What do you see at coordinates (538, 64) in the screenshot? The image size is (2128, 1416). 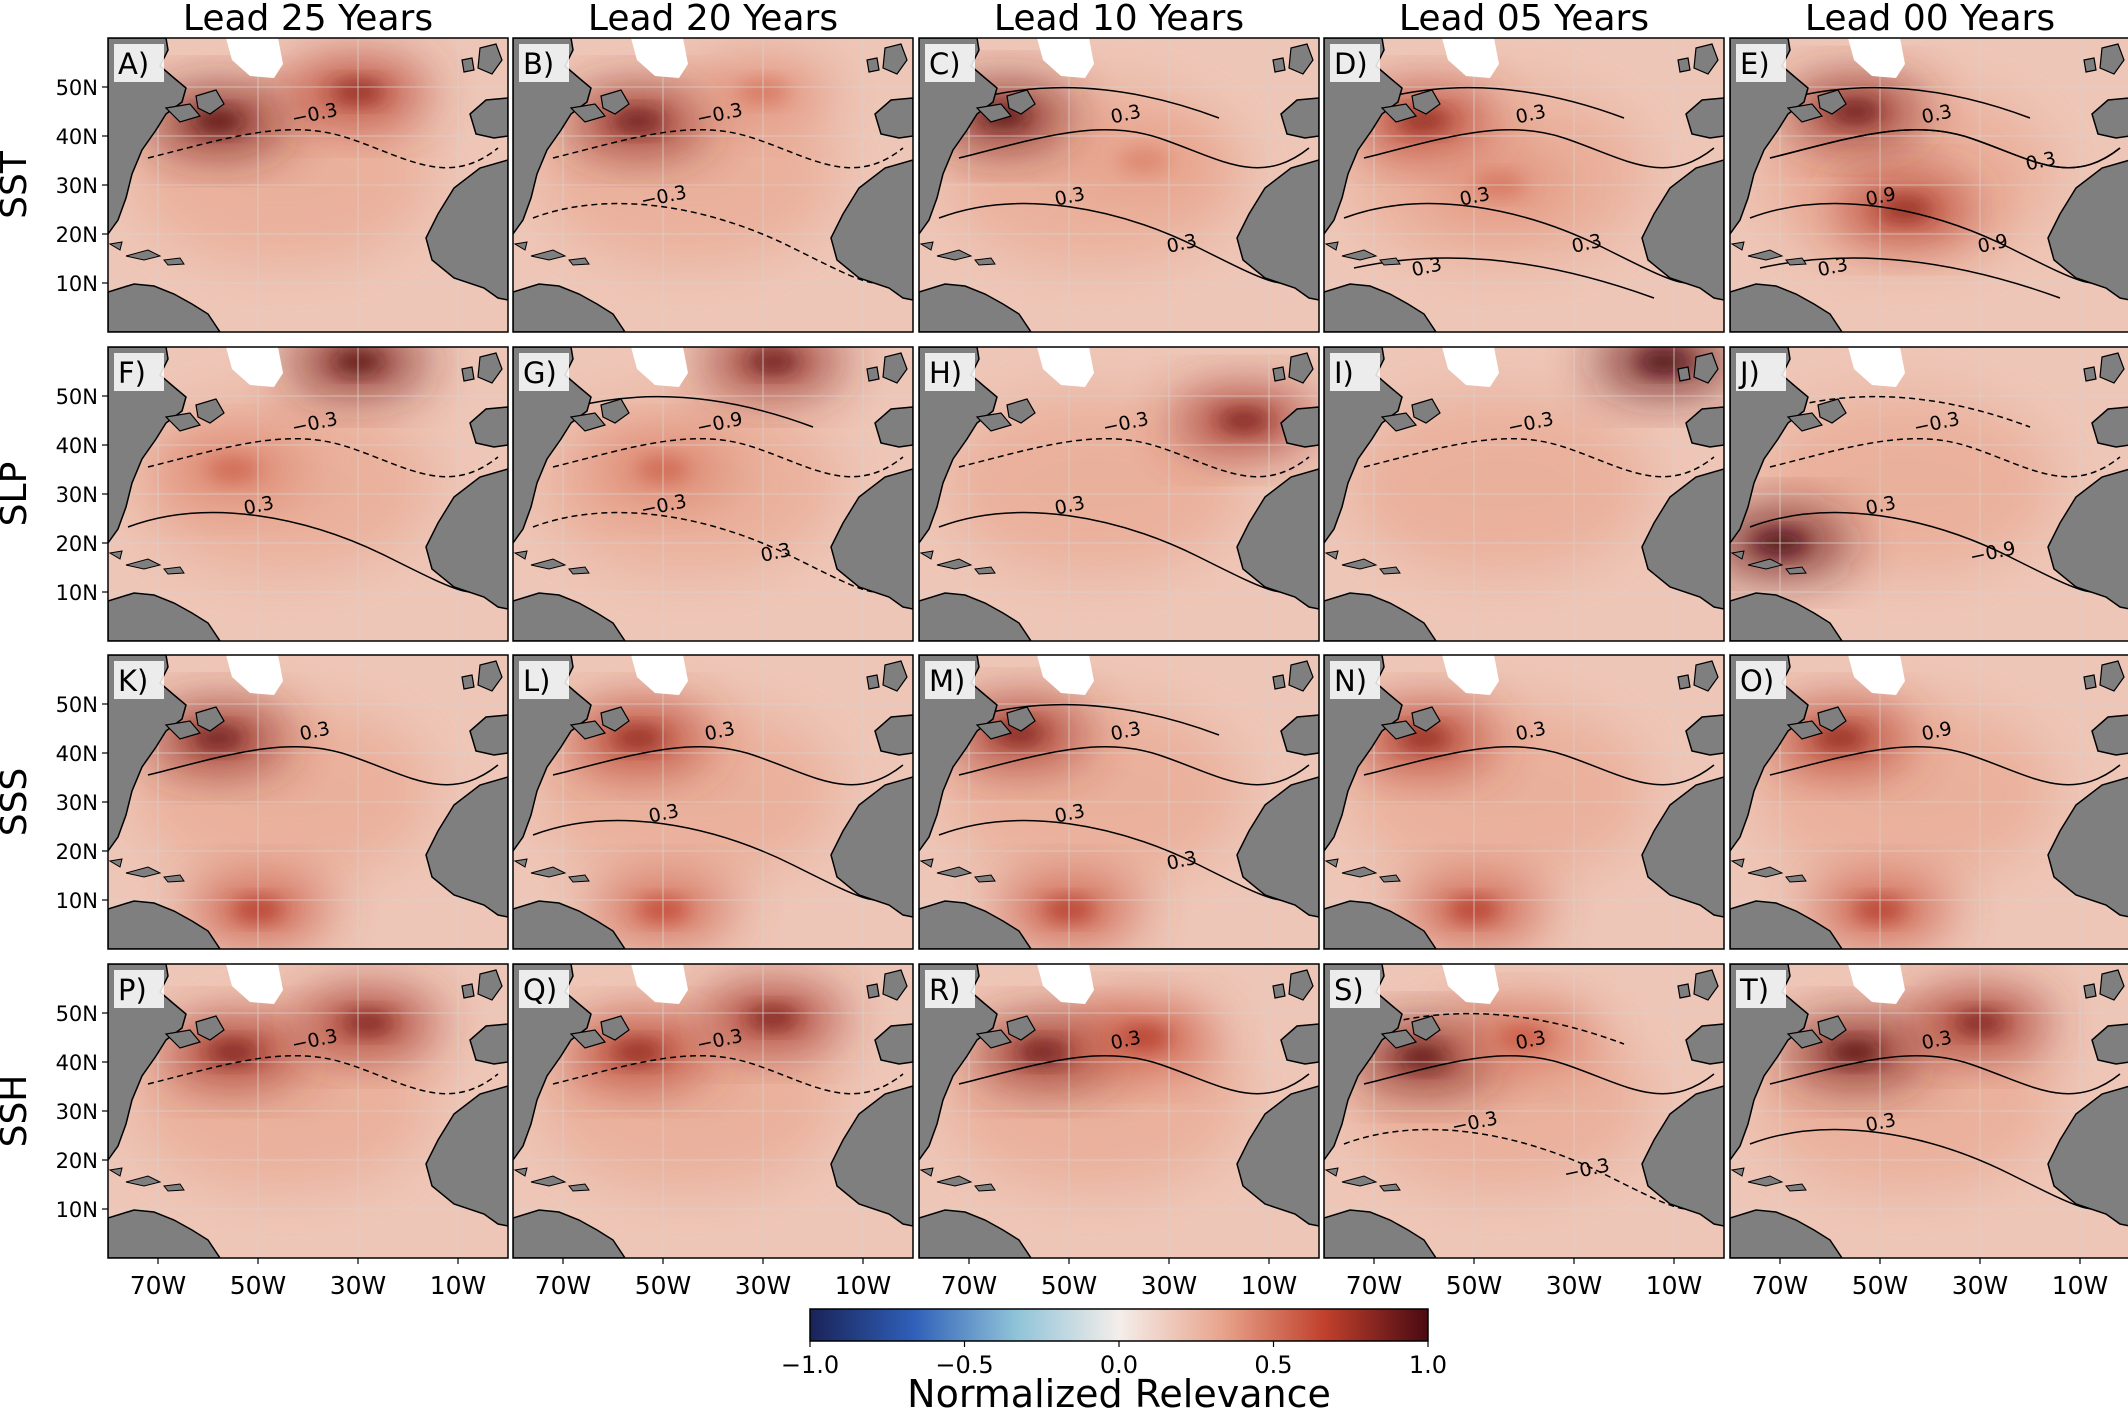 I see `panel-label: B)` at bounding box center [538, 64].